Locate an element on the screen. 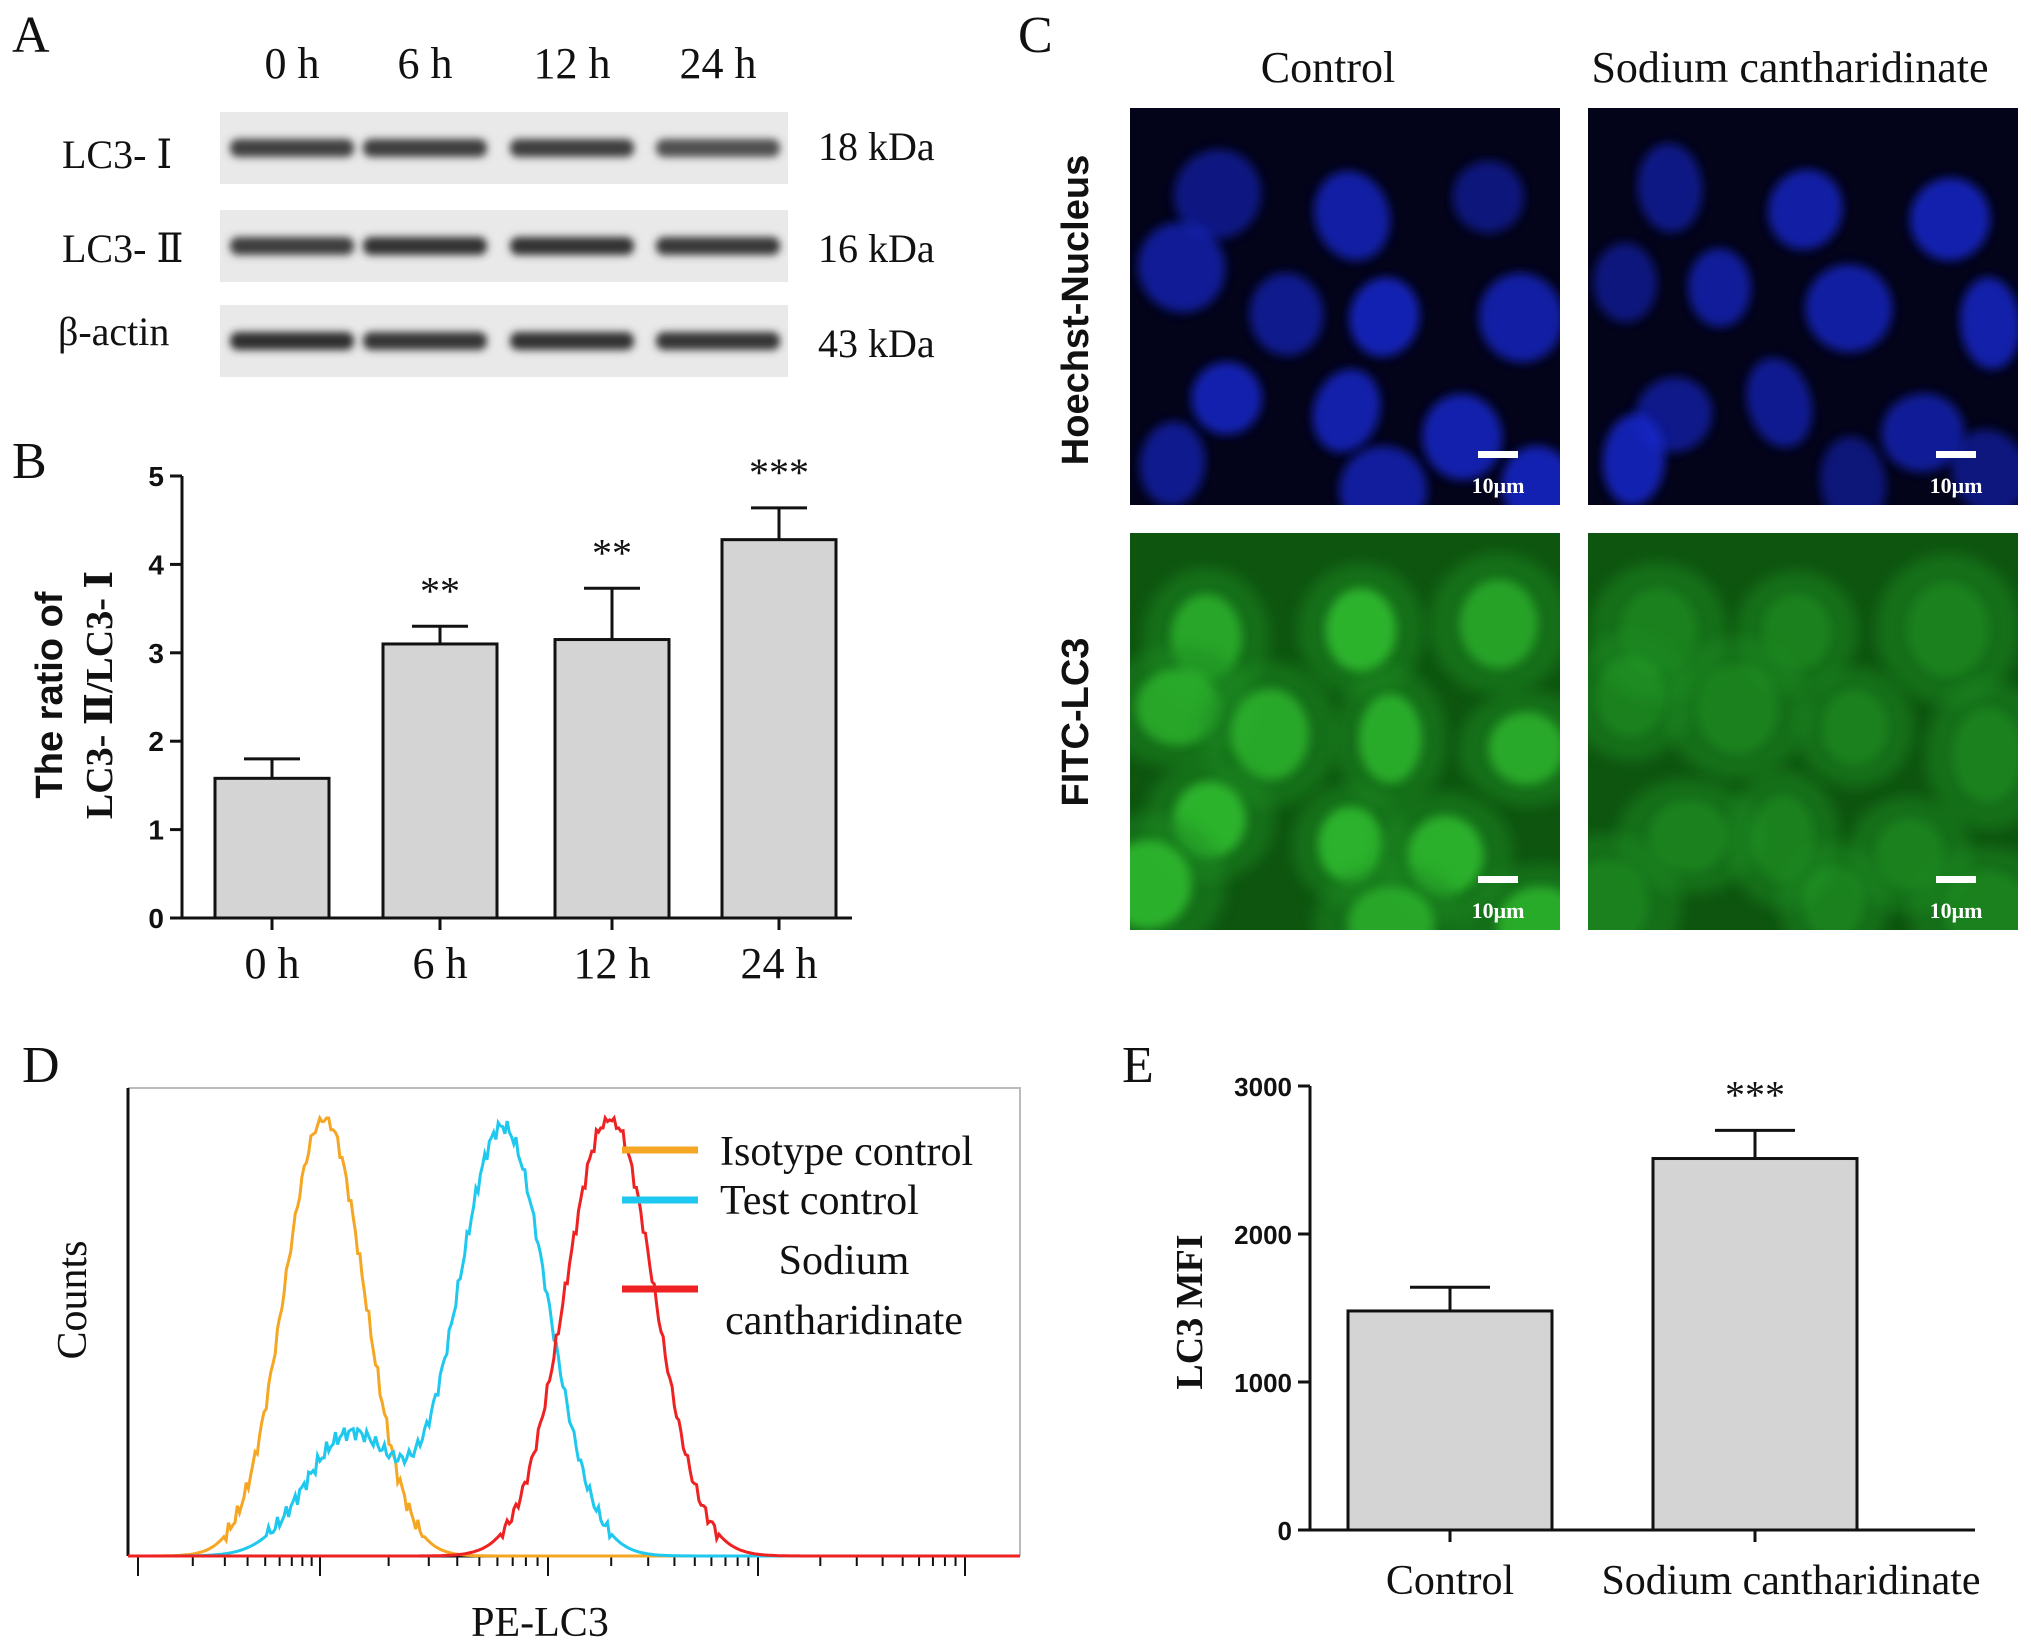  y-axis-label: LC3 MFI is located at coordinates (1190, 1311).